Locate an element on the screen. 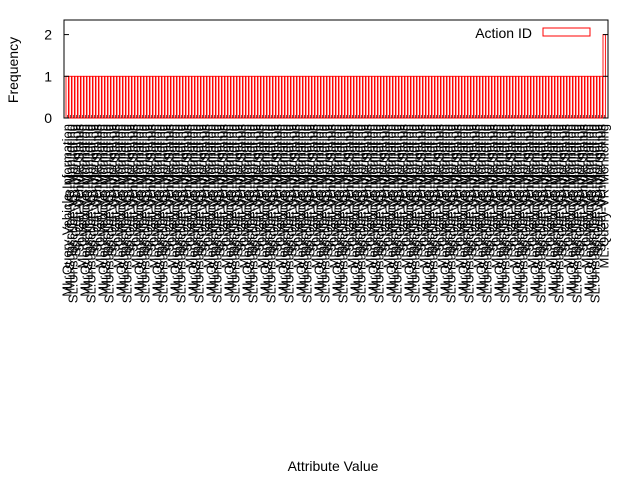 The height and width of the screenshot is (480, 640). legend-label: Action ID is located at coordinates (503, 33).